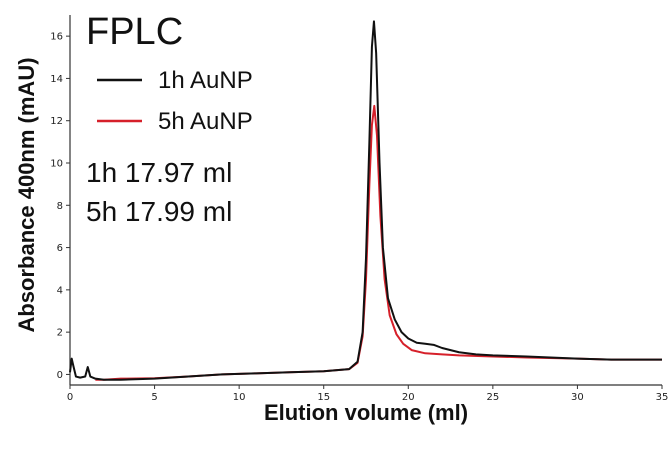 This screenshot has height=450, width=669. Describe the element at coordinates (134, 32) in the screenshot. I see `chart-title: FPLC` at that location.